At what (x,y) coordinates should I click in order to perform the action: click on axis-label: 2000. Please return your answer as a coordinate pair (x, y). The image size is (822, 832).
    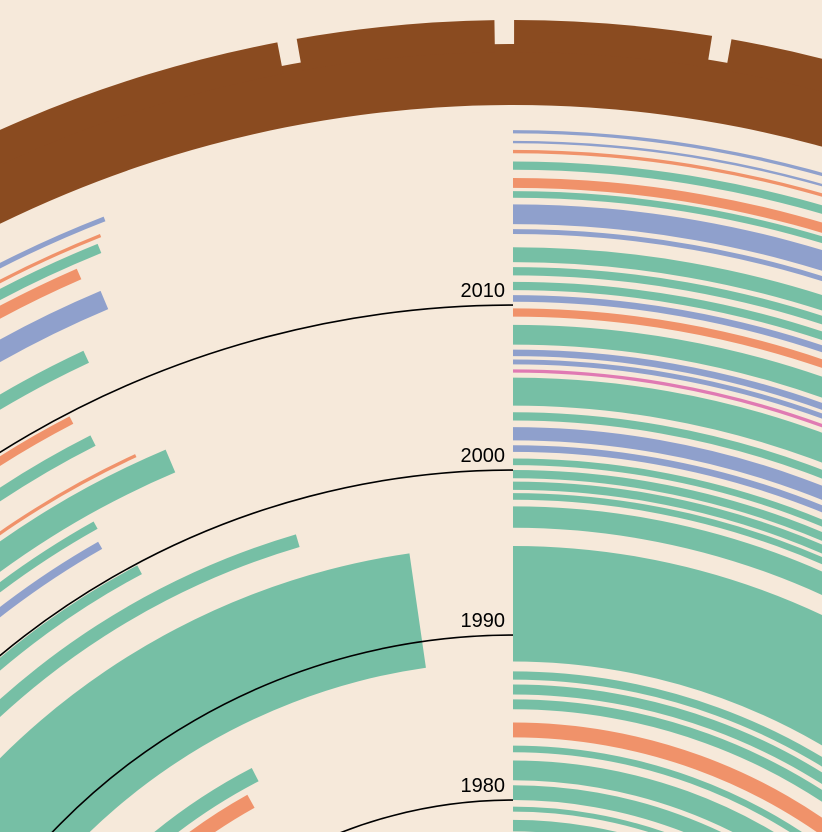
    Looking at the image, I should click on (483, 456).